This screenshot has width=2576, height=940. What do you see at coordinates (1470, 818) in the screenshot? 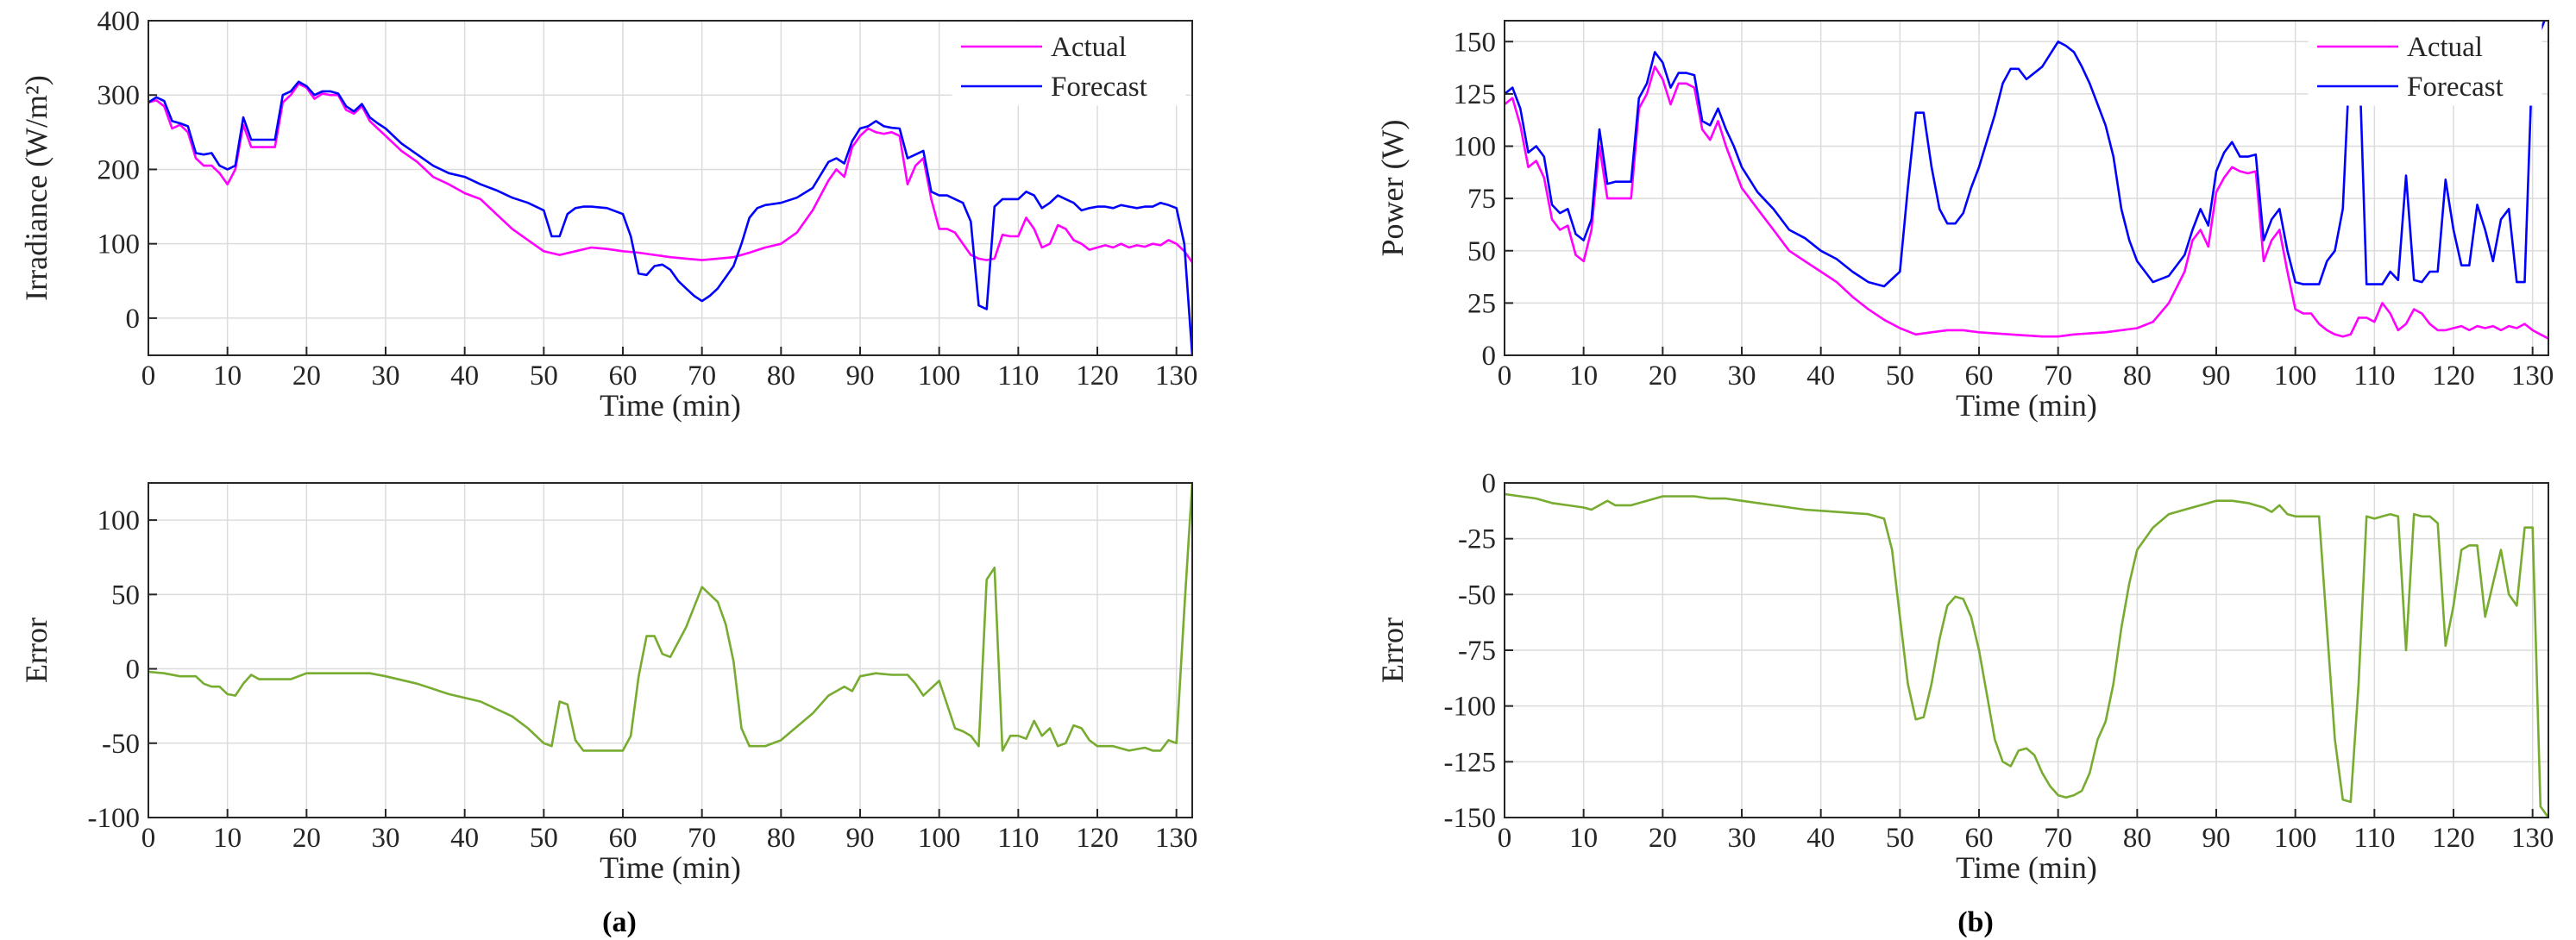
I see `y-tick-label: -150` at bounding box center [1470, 818].